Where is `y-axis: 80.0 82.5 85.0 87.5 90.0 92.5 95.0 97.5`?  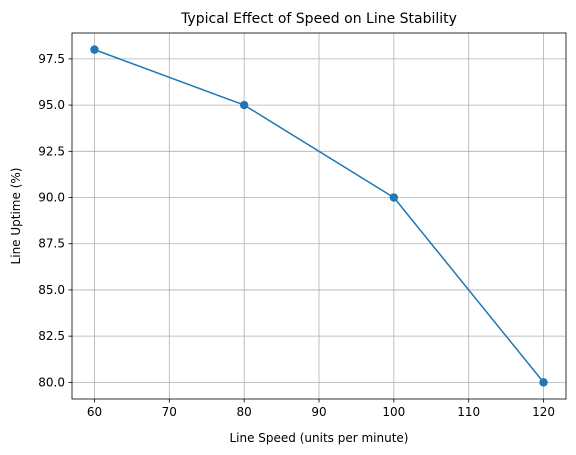 y-axis: 80.0 82.5 85.0 87.5 90.0 92.5 95.0 97.5 is located at coordinates (55, 220).